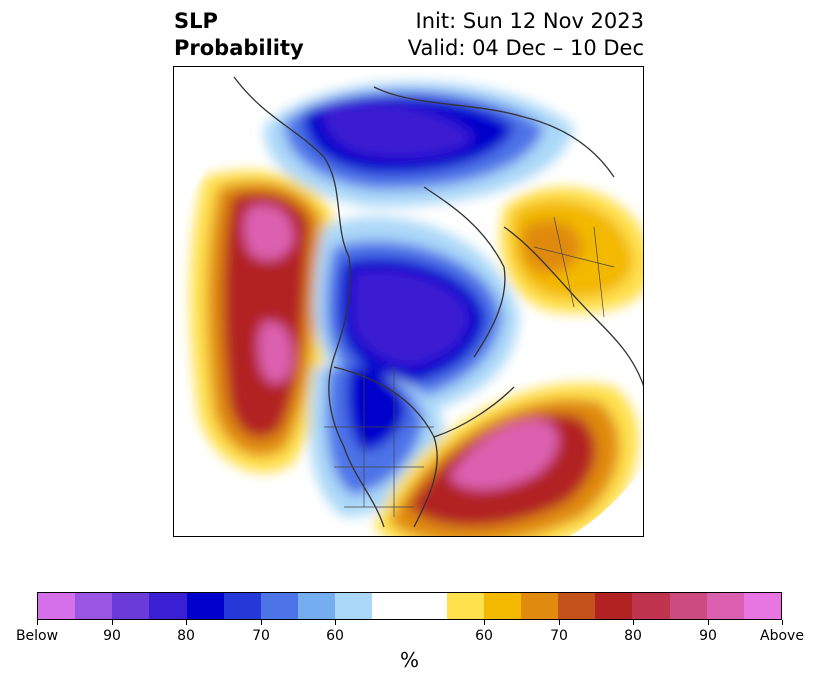  Describe the element at coordinates (551, 246) in the screenshot. I see `anomaly-europe-mid` at that location.